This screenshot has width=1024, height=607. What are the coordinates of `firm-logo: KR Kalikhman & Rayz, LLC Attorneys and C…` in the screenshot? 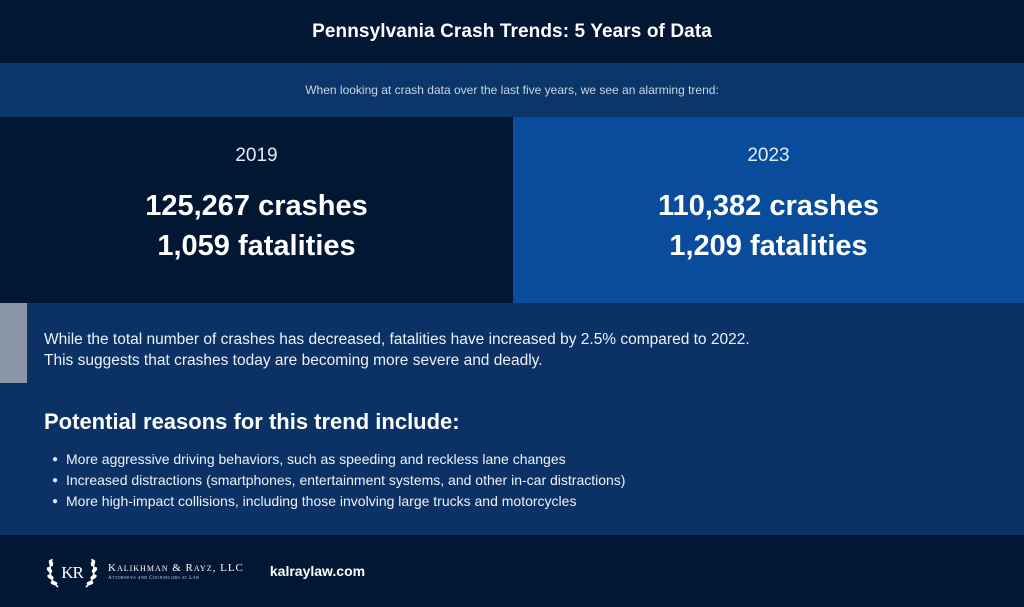 It's located at (144, 571).